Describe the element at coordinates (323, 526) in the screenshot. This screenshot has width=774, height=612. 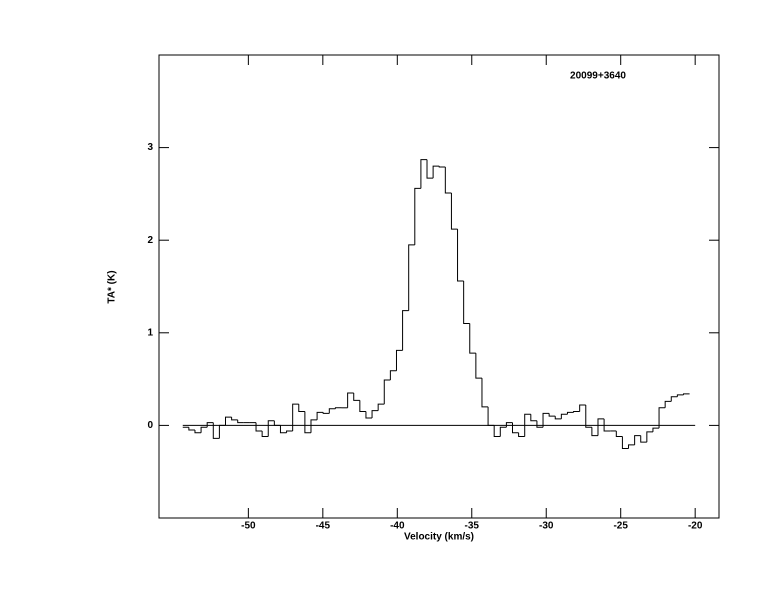
I see `x-tick-label: -45` at that location.